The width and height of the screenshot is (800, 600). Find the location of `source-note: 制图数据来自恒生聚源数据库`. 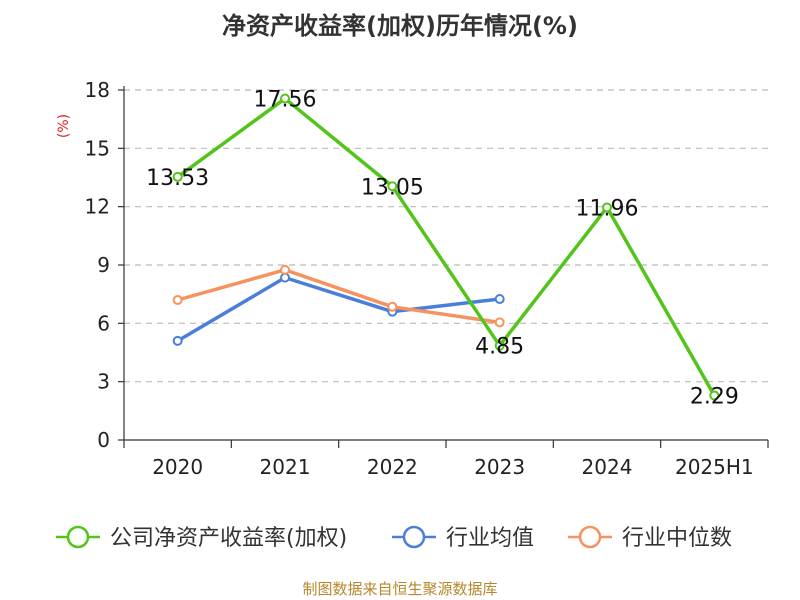

source-note: 制图数据来自恒生聚源数据库 is located at coordinates (399, 589).